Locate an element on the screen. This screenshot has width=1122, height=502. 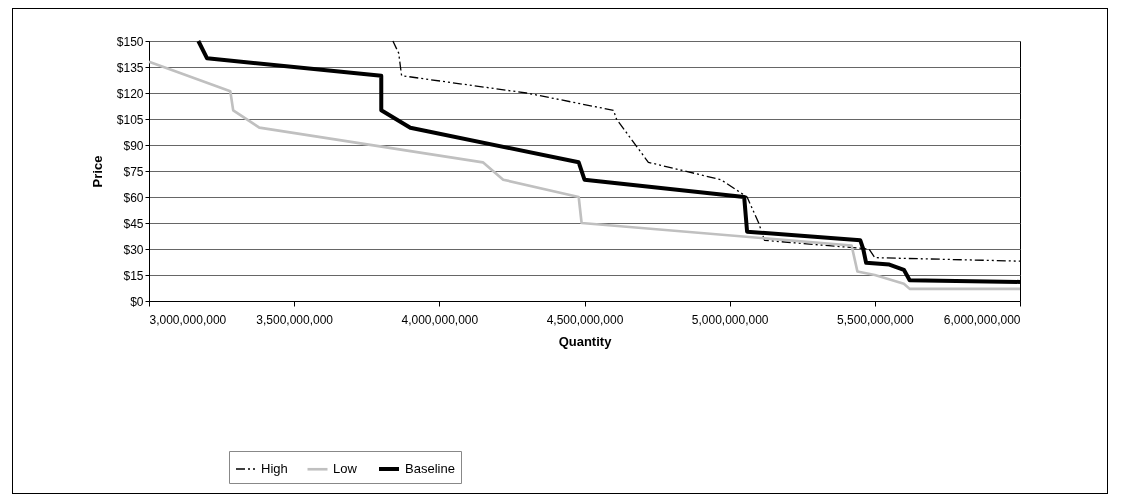
y-tick-label: $15 is located at coordinates (133, 275).